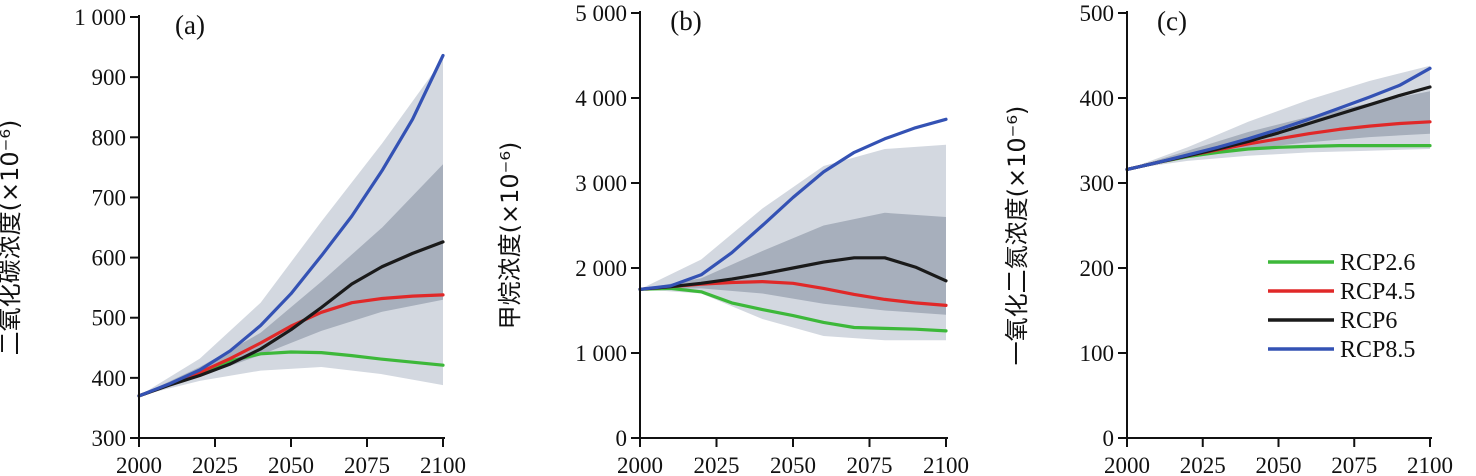  What do you see at coordinates (1017, 236) in the screenshot?
I see `y-axis-label: 一氧化二氮浓度(×10⁻⁶)` at bounding box center [1017, 236].